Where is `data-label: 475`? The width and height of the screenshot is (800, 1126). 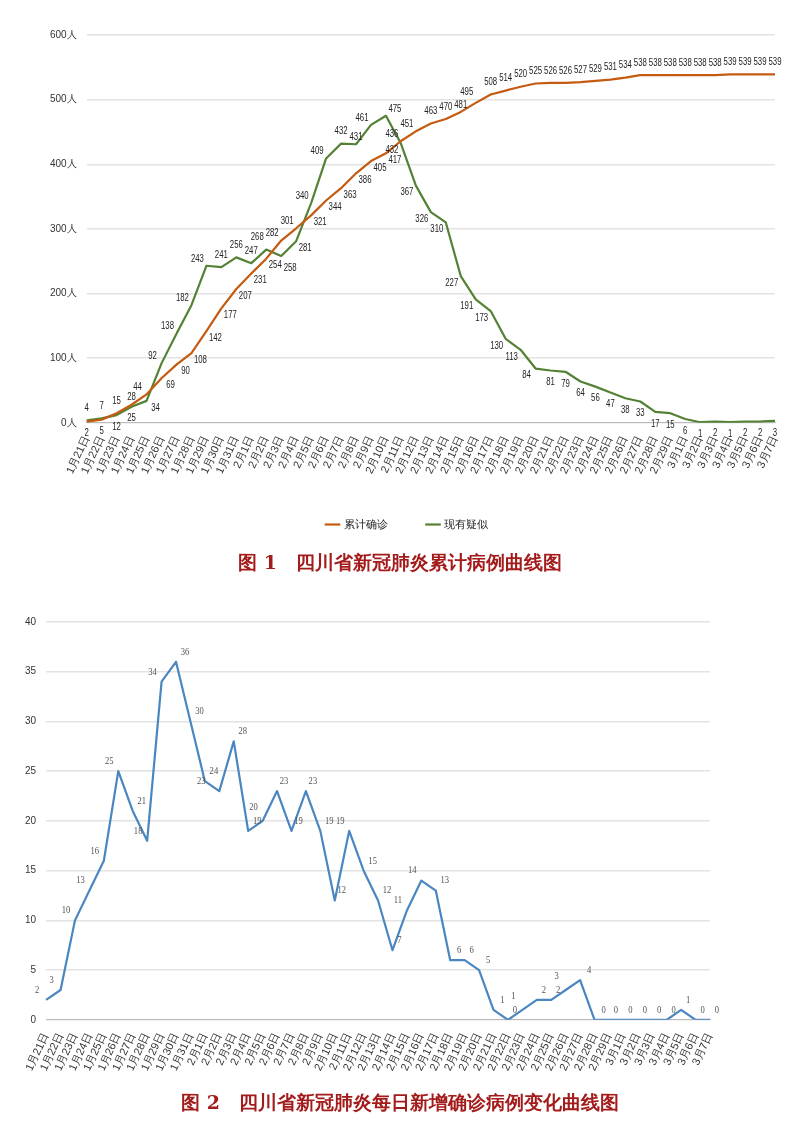
data-label: 475 is located at coordinates (395, 108).